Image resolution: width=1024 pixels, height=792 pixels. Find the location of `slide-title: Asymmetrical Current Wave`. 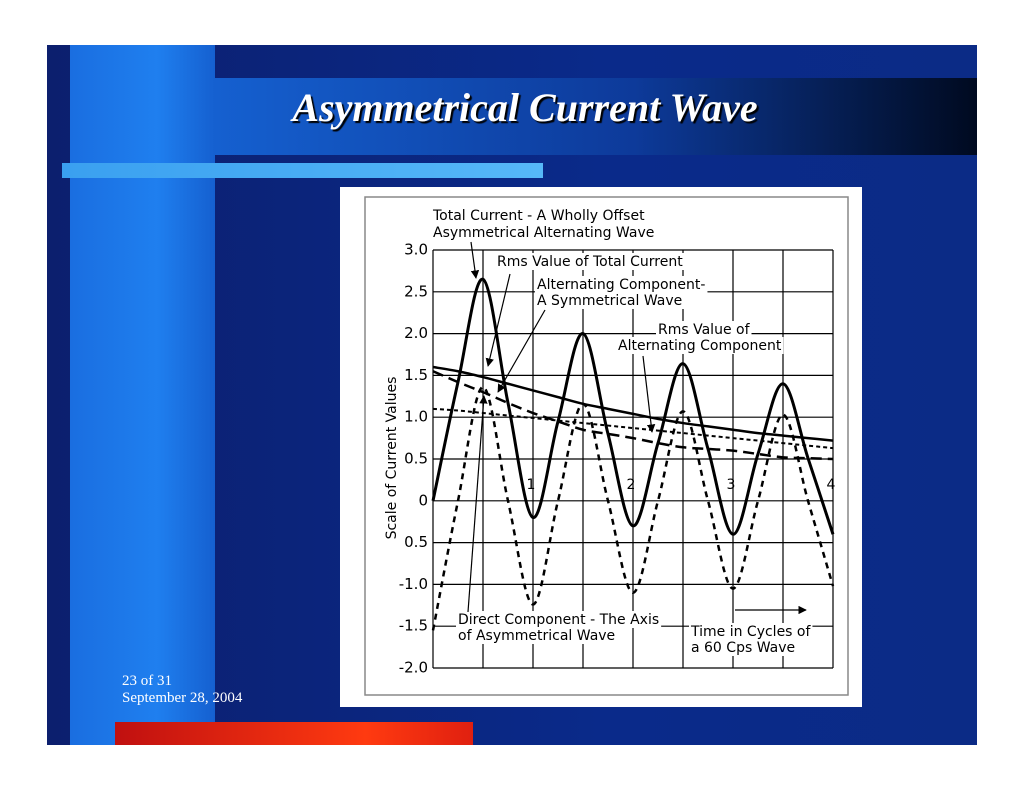

slide-title: Asymmetrical Current Wave is located at coordinates (525, 107).